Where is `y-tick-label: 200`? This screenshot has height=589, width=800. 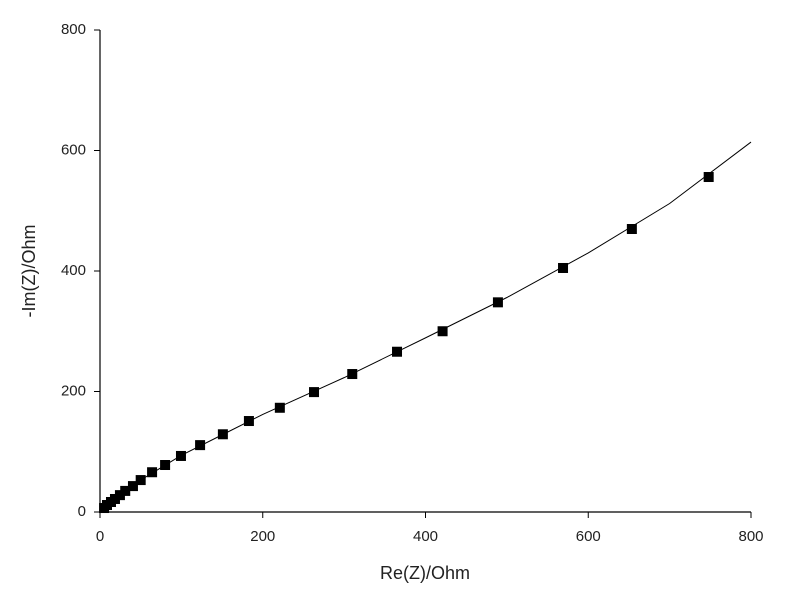
y-tick-label: 200 is located at coordinates (73, 390).